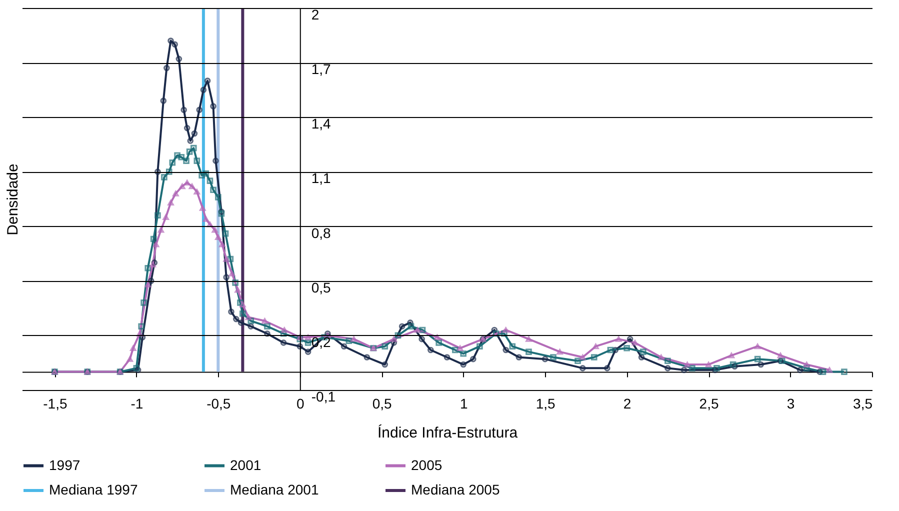  Describe the element at coordinates (218, 403) in the screenshot. I see `x-tick-label: -0,5` at that location.